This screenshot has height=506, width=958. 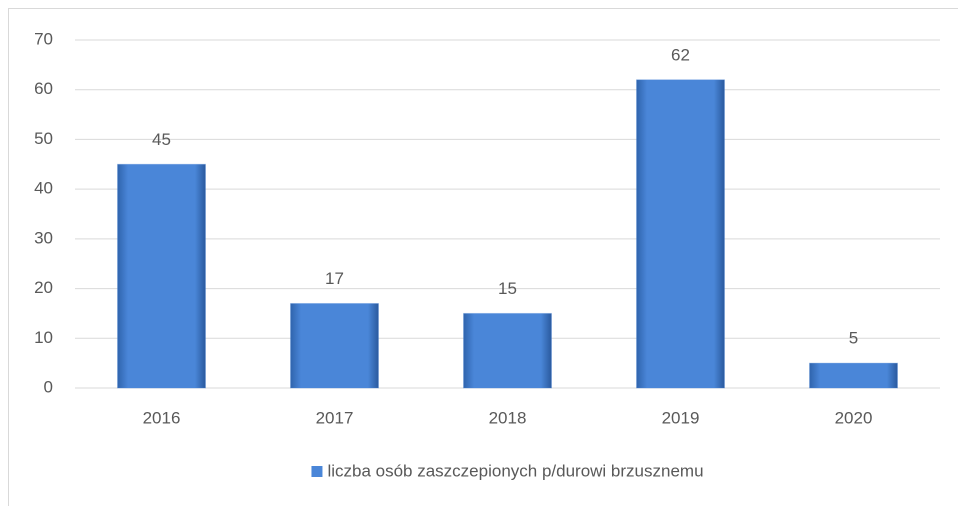 What do you see at coordinates (508, 417) in the screenshot?
I see `x-tick-label: 2018` at bounding box center [508, 417].